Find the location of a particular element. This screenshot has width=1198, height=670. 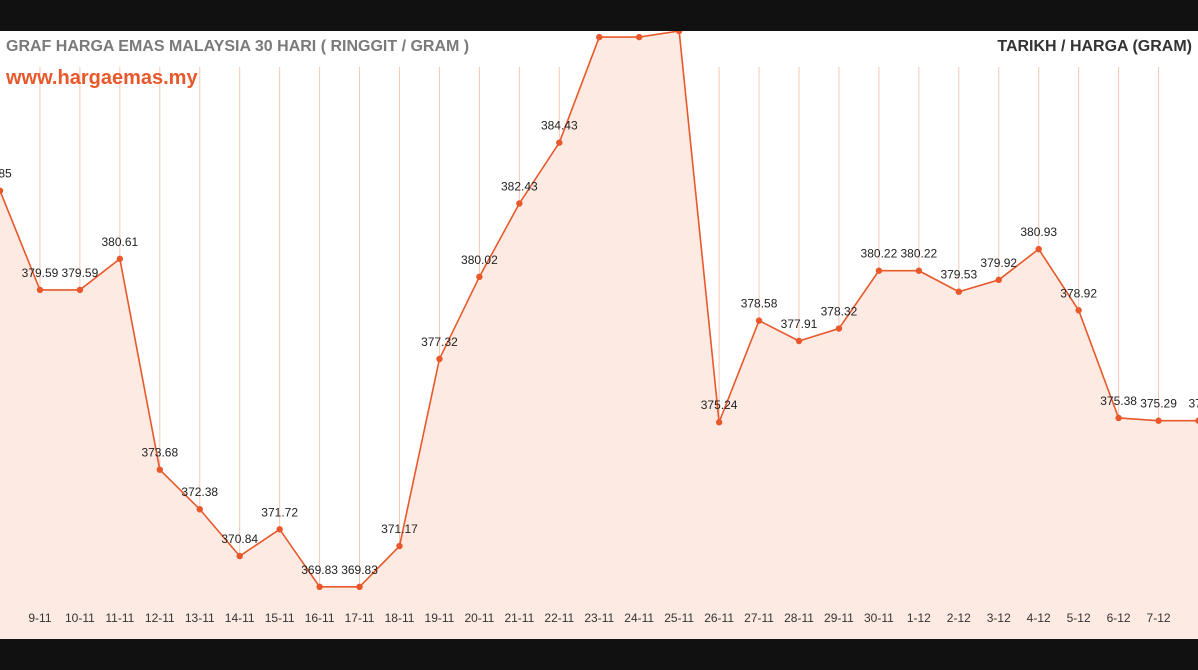

x-tick-label: 1-12 is located at coordinates (919, 618).